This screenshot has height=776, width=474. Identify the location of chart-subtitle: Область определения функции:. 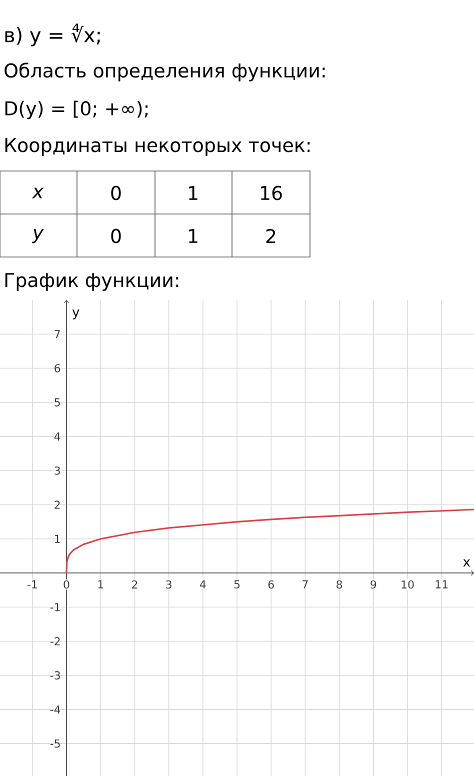
(164, 72).